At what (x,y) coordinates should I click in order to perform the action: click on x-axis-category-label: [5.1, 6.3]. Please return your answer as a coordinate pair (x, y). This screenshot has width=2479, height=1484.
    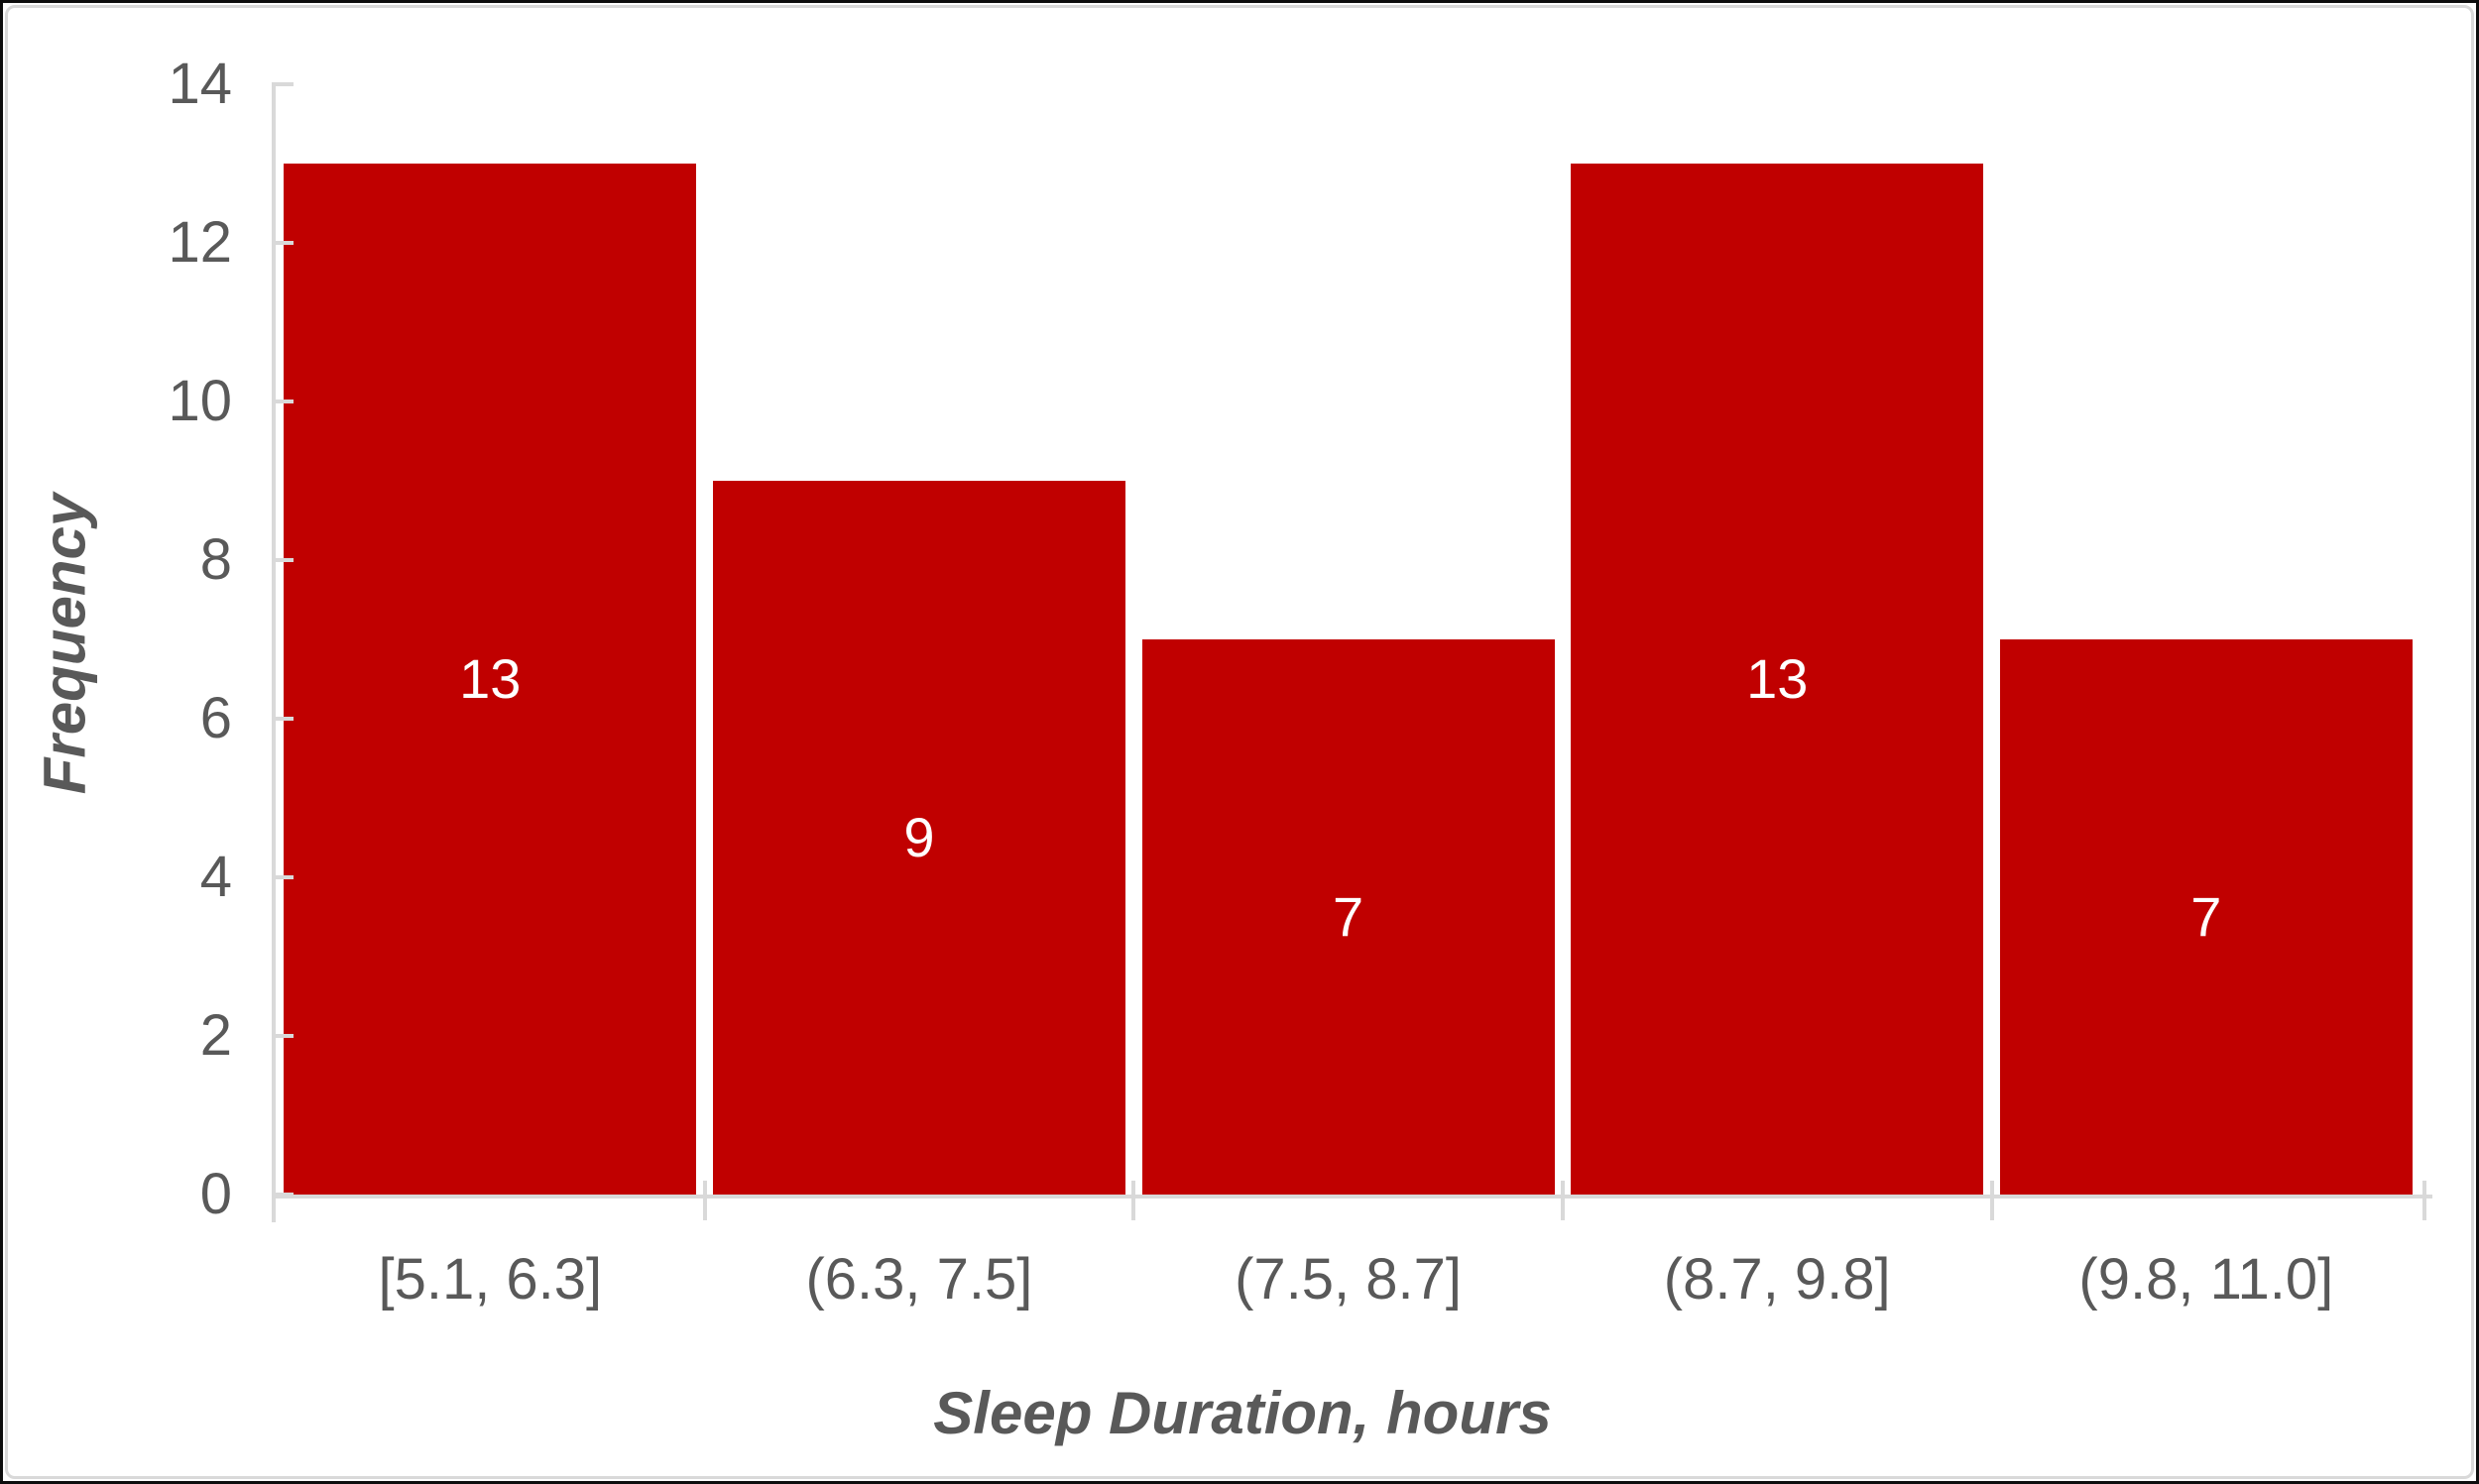
    Looking at the image, I should click on (490, 1279).